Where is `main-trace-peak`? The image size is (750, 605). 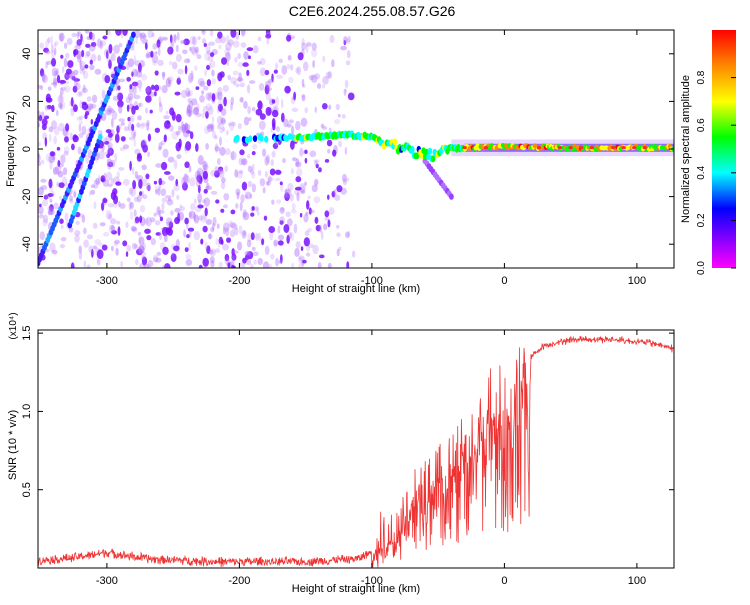 main-trace-peak is located at coordinates (581, 147).